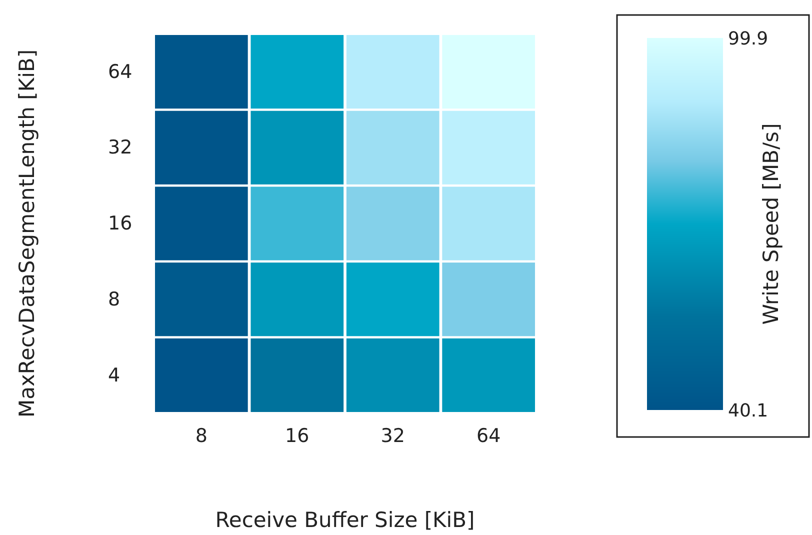 The height and width of the screenshot is (535, 812). I want to click on color-bar-title: Write Speed [MB/s], so click(771, 224).